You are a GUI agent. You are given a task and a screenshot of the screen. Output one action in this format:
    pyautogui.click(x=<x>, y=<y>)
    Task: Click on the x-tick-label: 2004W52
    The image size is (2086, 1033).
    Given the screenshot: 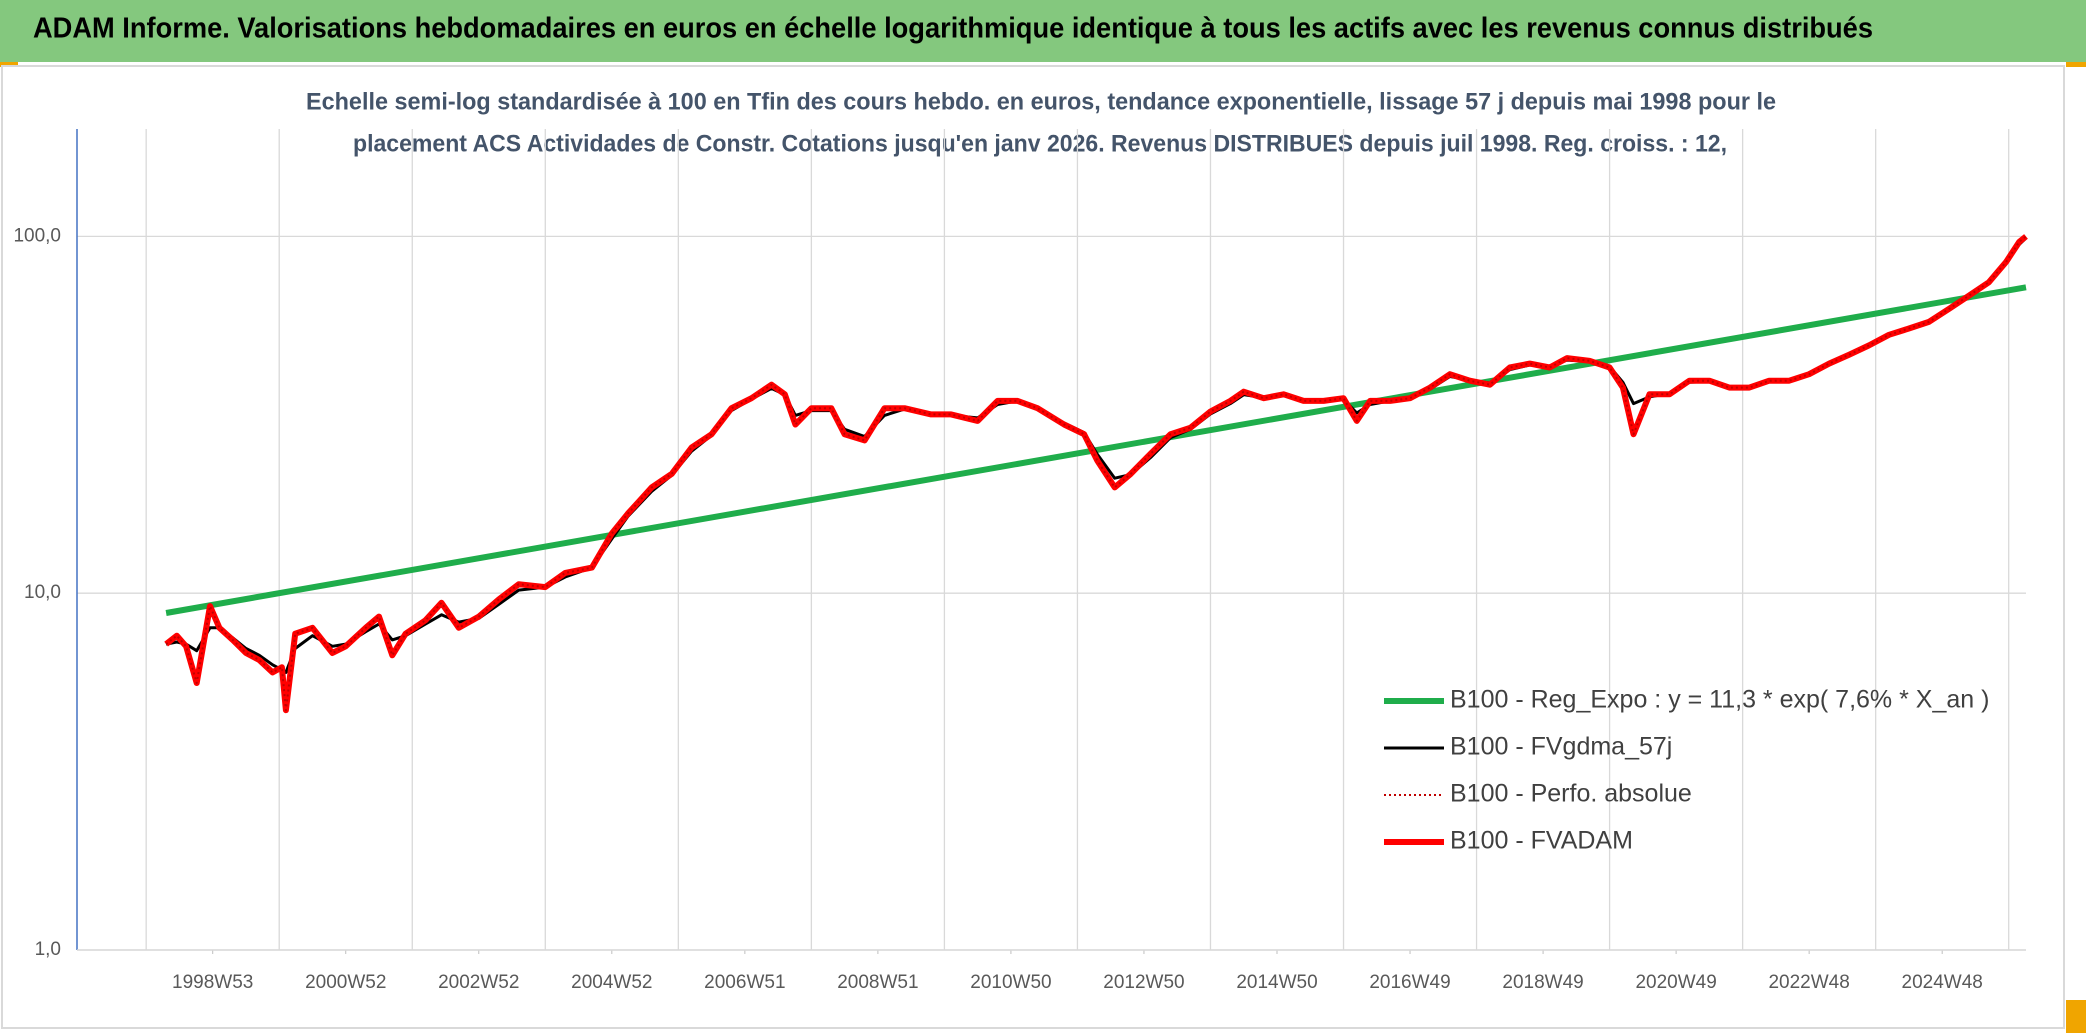 What is the action you would take?
    pyautogui.click(x=611, y=982)
    